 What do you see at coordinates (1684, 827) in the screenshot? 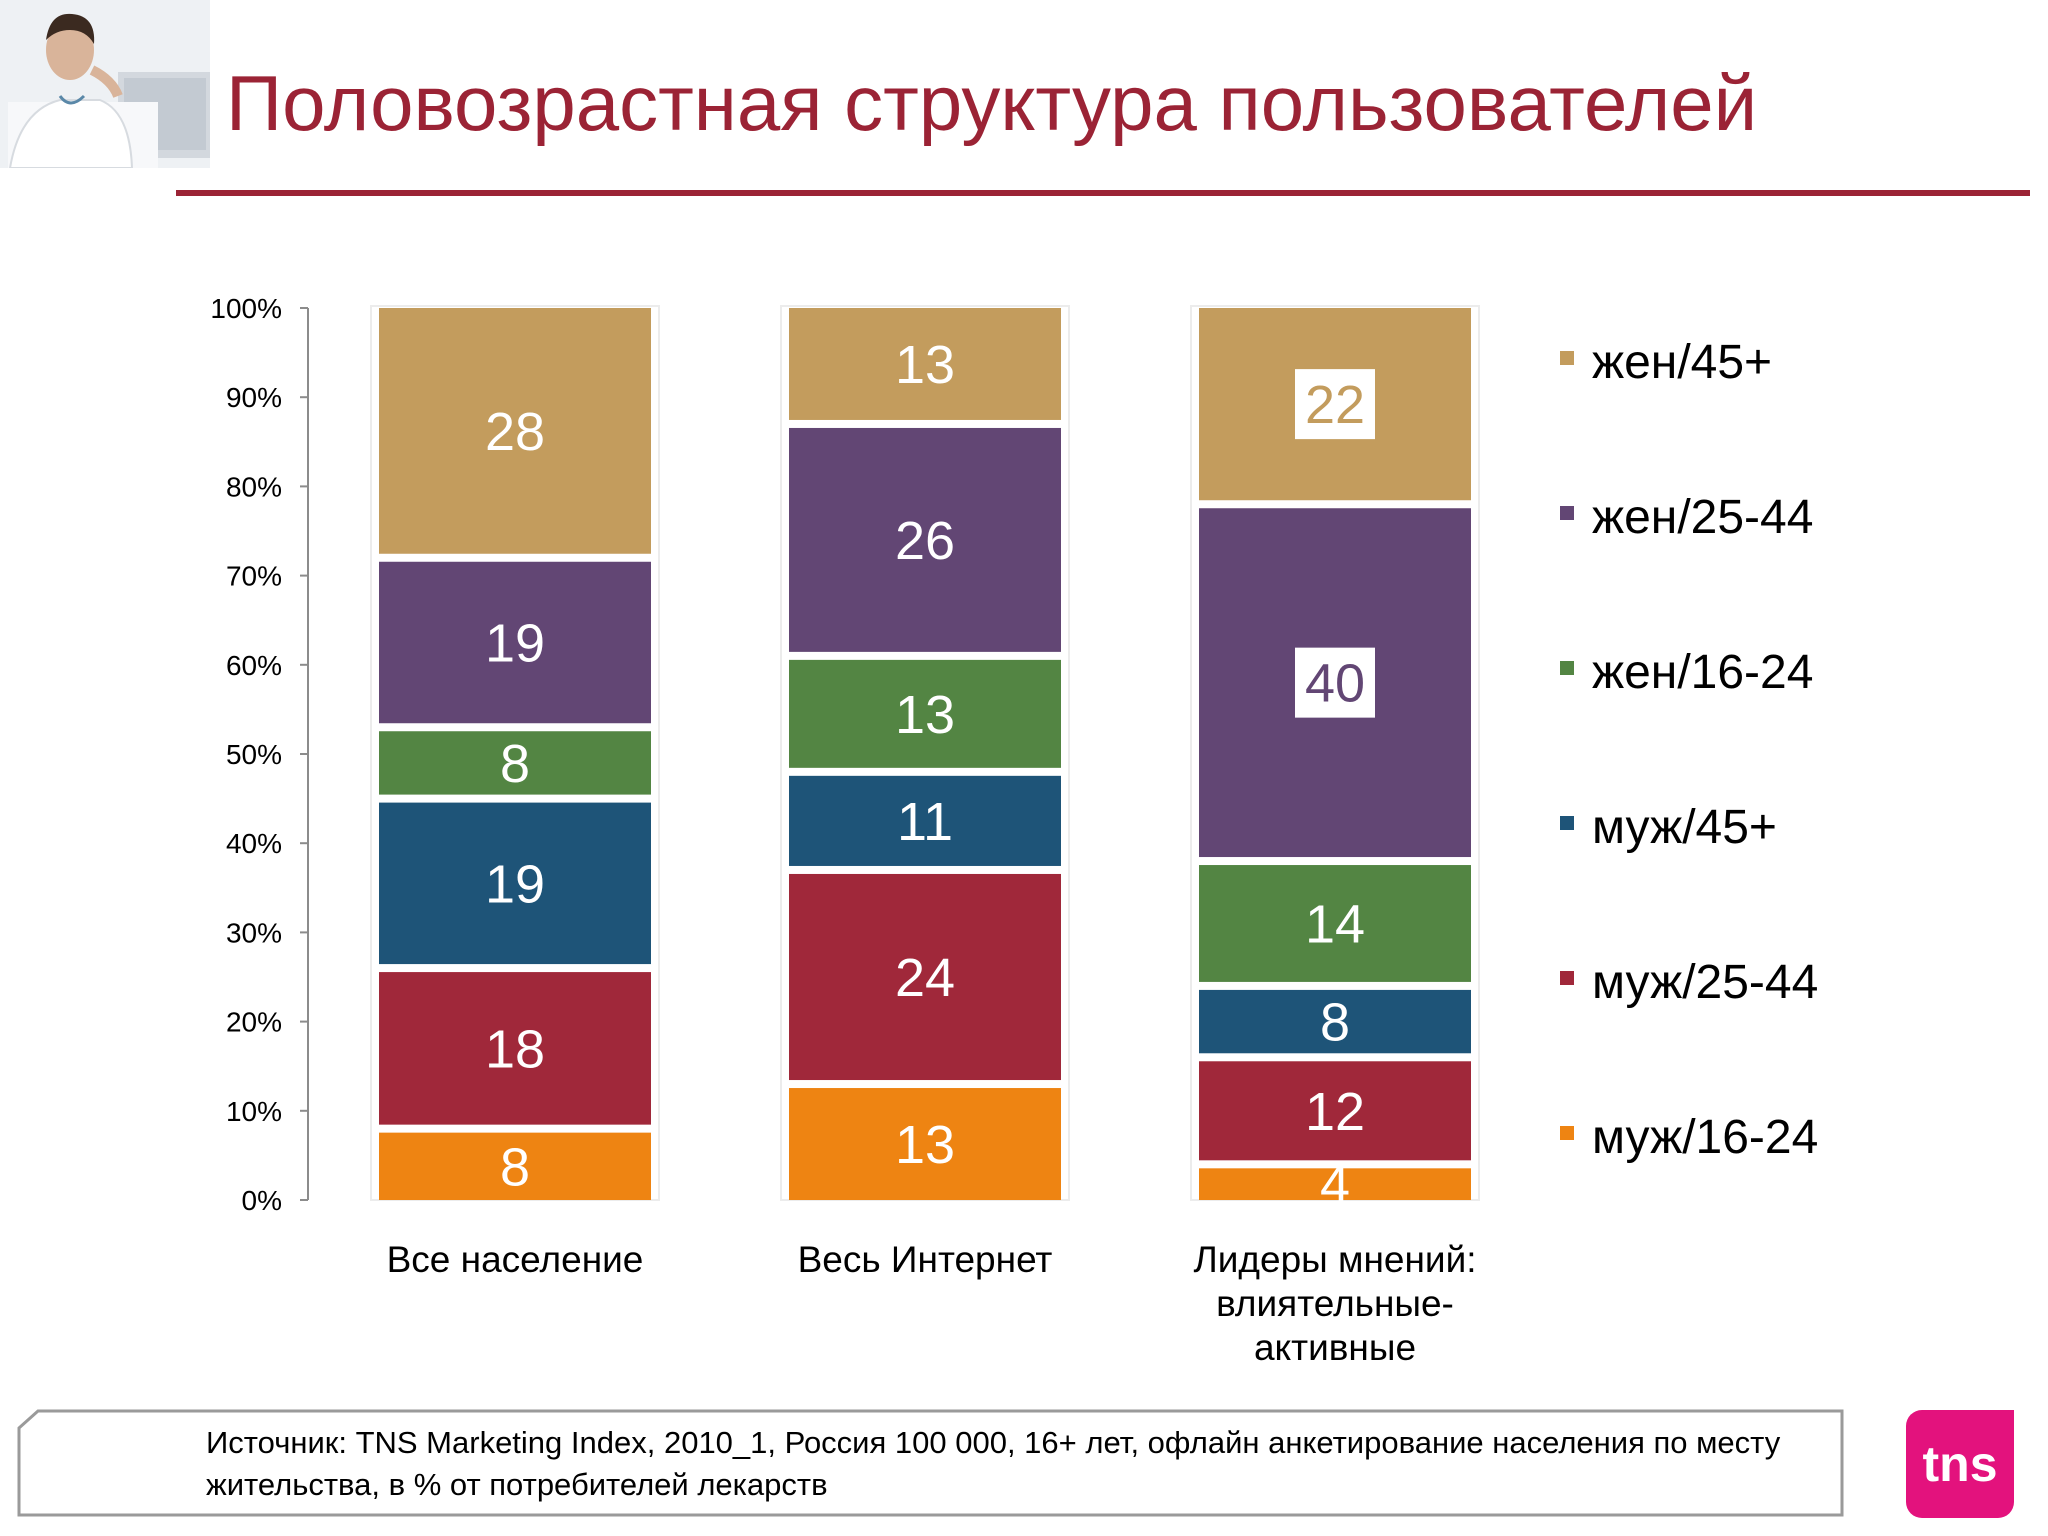
I see `legend-label: муж/45+` at bounding box center [1684, 827].